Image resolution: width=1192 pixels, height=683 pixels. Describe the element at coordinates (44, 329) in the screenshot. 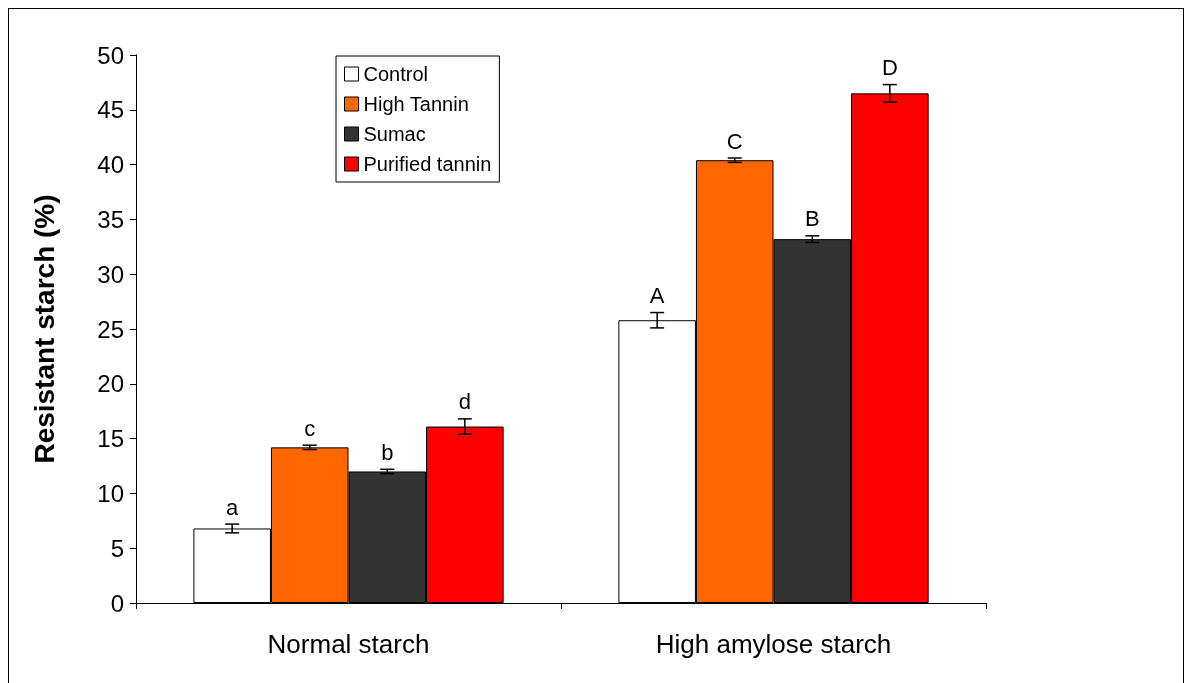

I see `y-axis-title: Resistant starch (%)` at that location.